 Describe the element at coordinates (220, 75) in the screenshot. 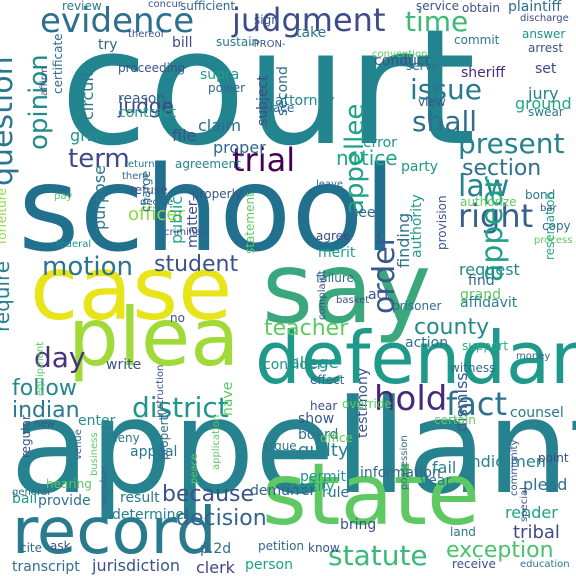

I see `word-supra: supra` at that location.